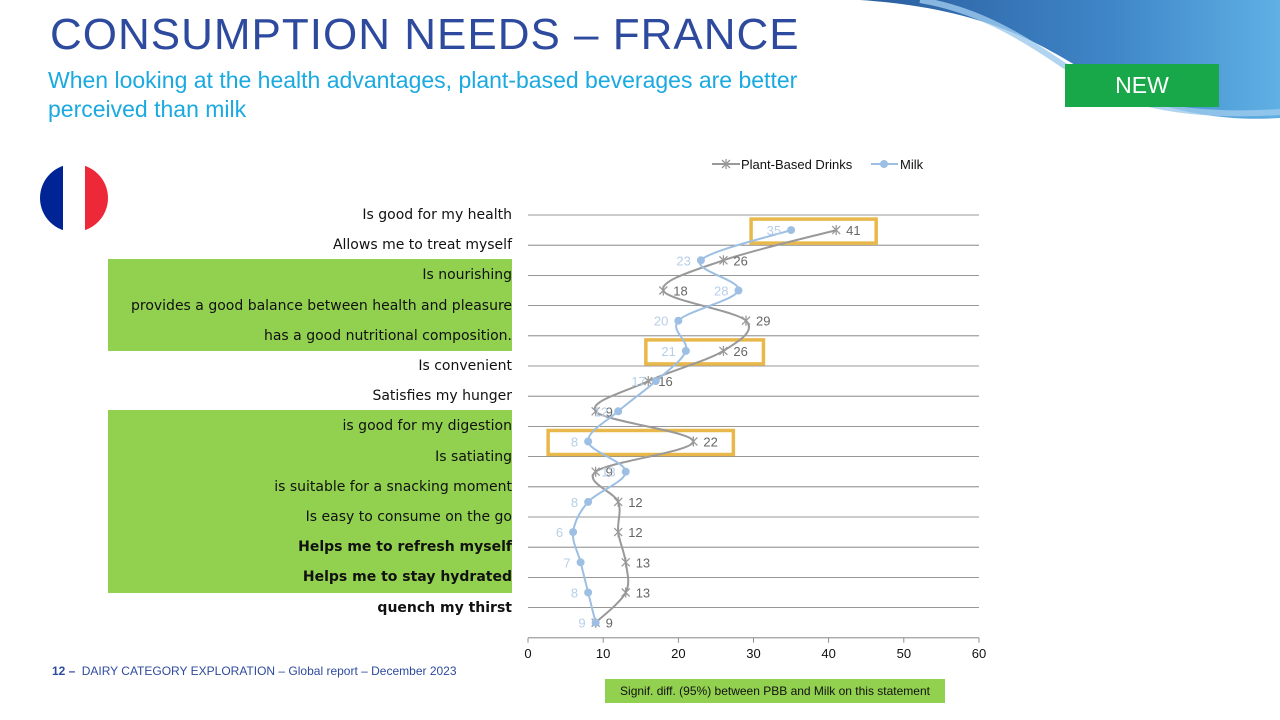 This screenshot has width=1280, height=720. Describe the element at coordinates (753, 653) in the screenshot. I see `x-tick-label: 30` at that location.